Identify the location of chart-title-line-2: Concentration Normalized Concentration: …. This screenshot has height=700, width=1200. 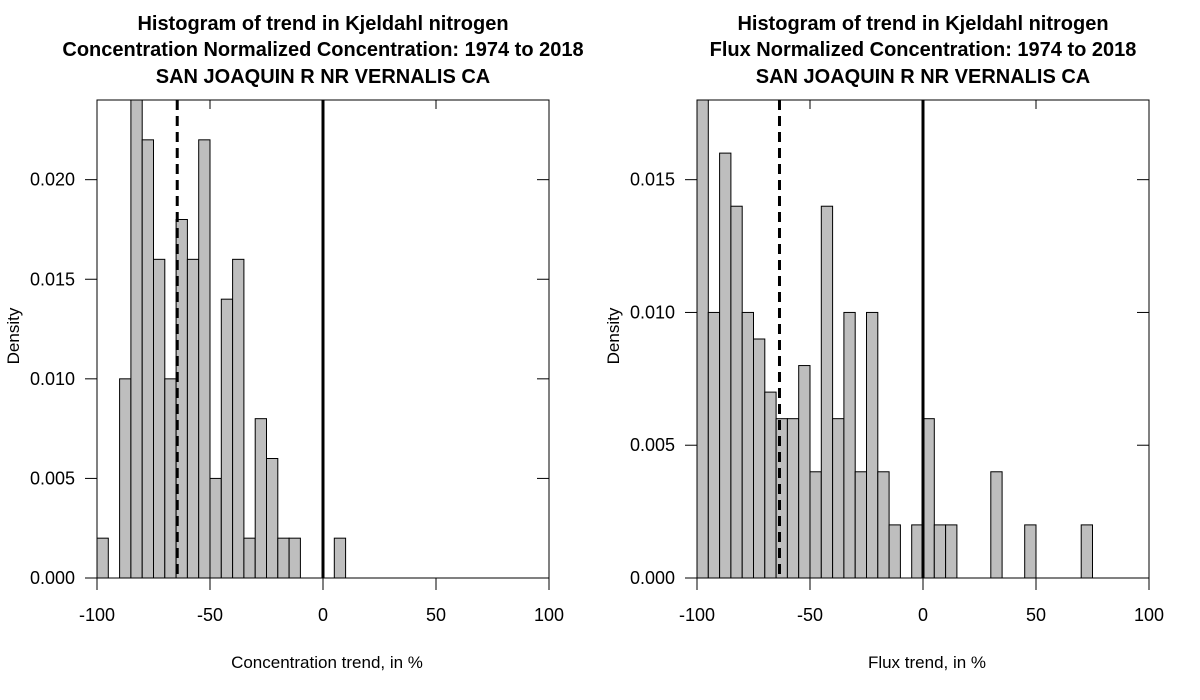
(322, 50).